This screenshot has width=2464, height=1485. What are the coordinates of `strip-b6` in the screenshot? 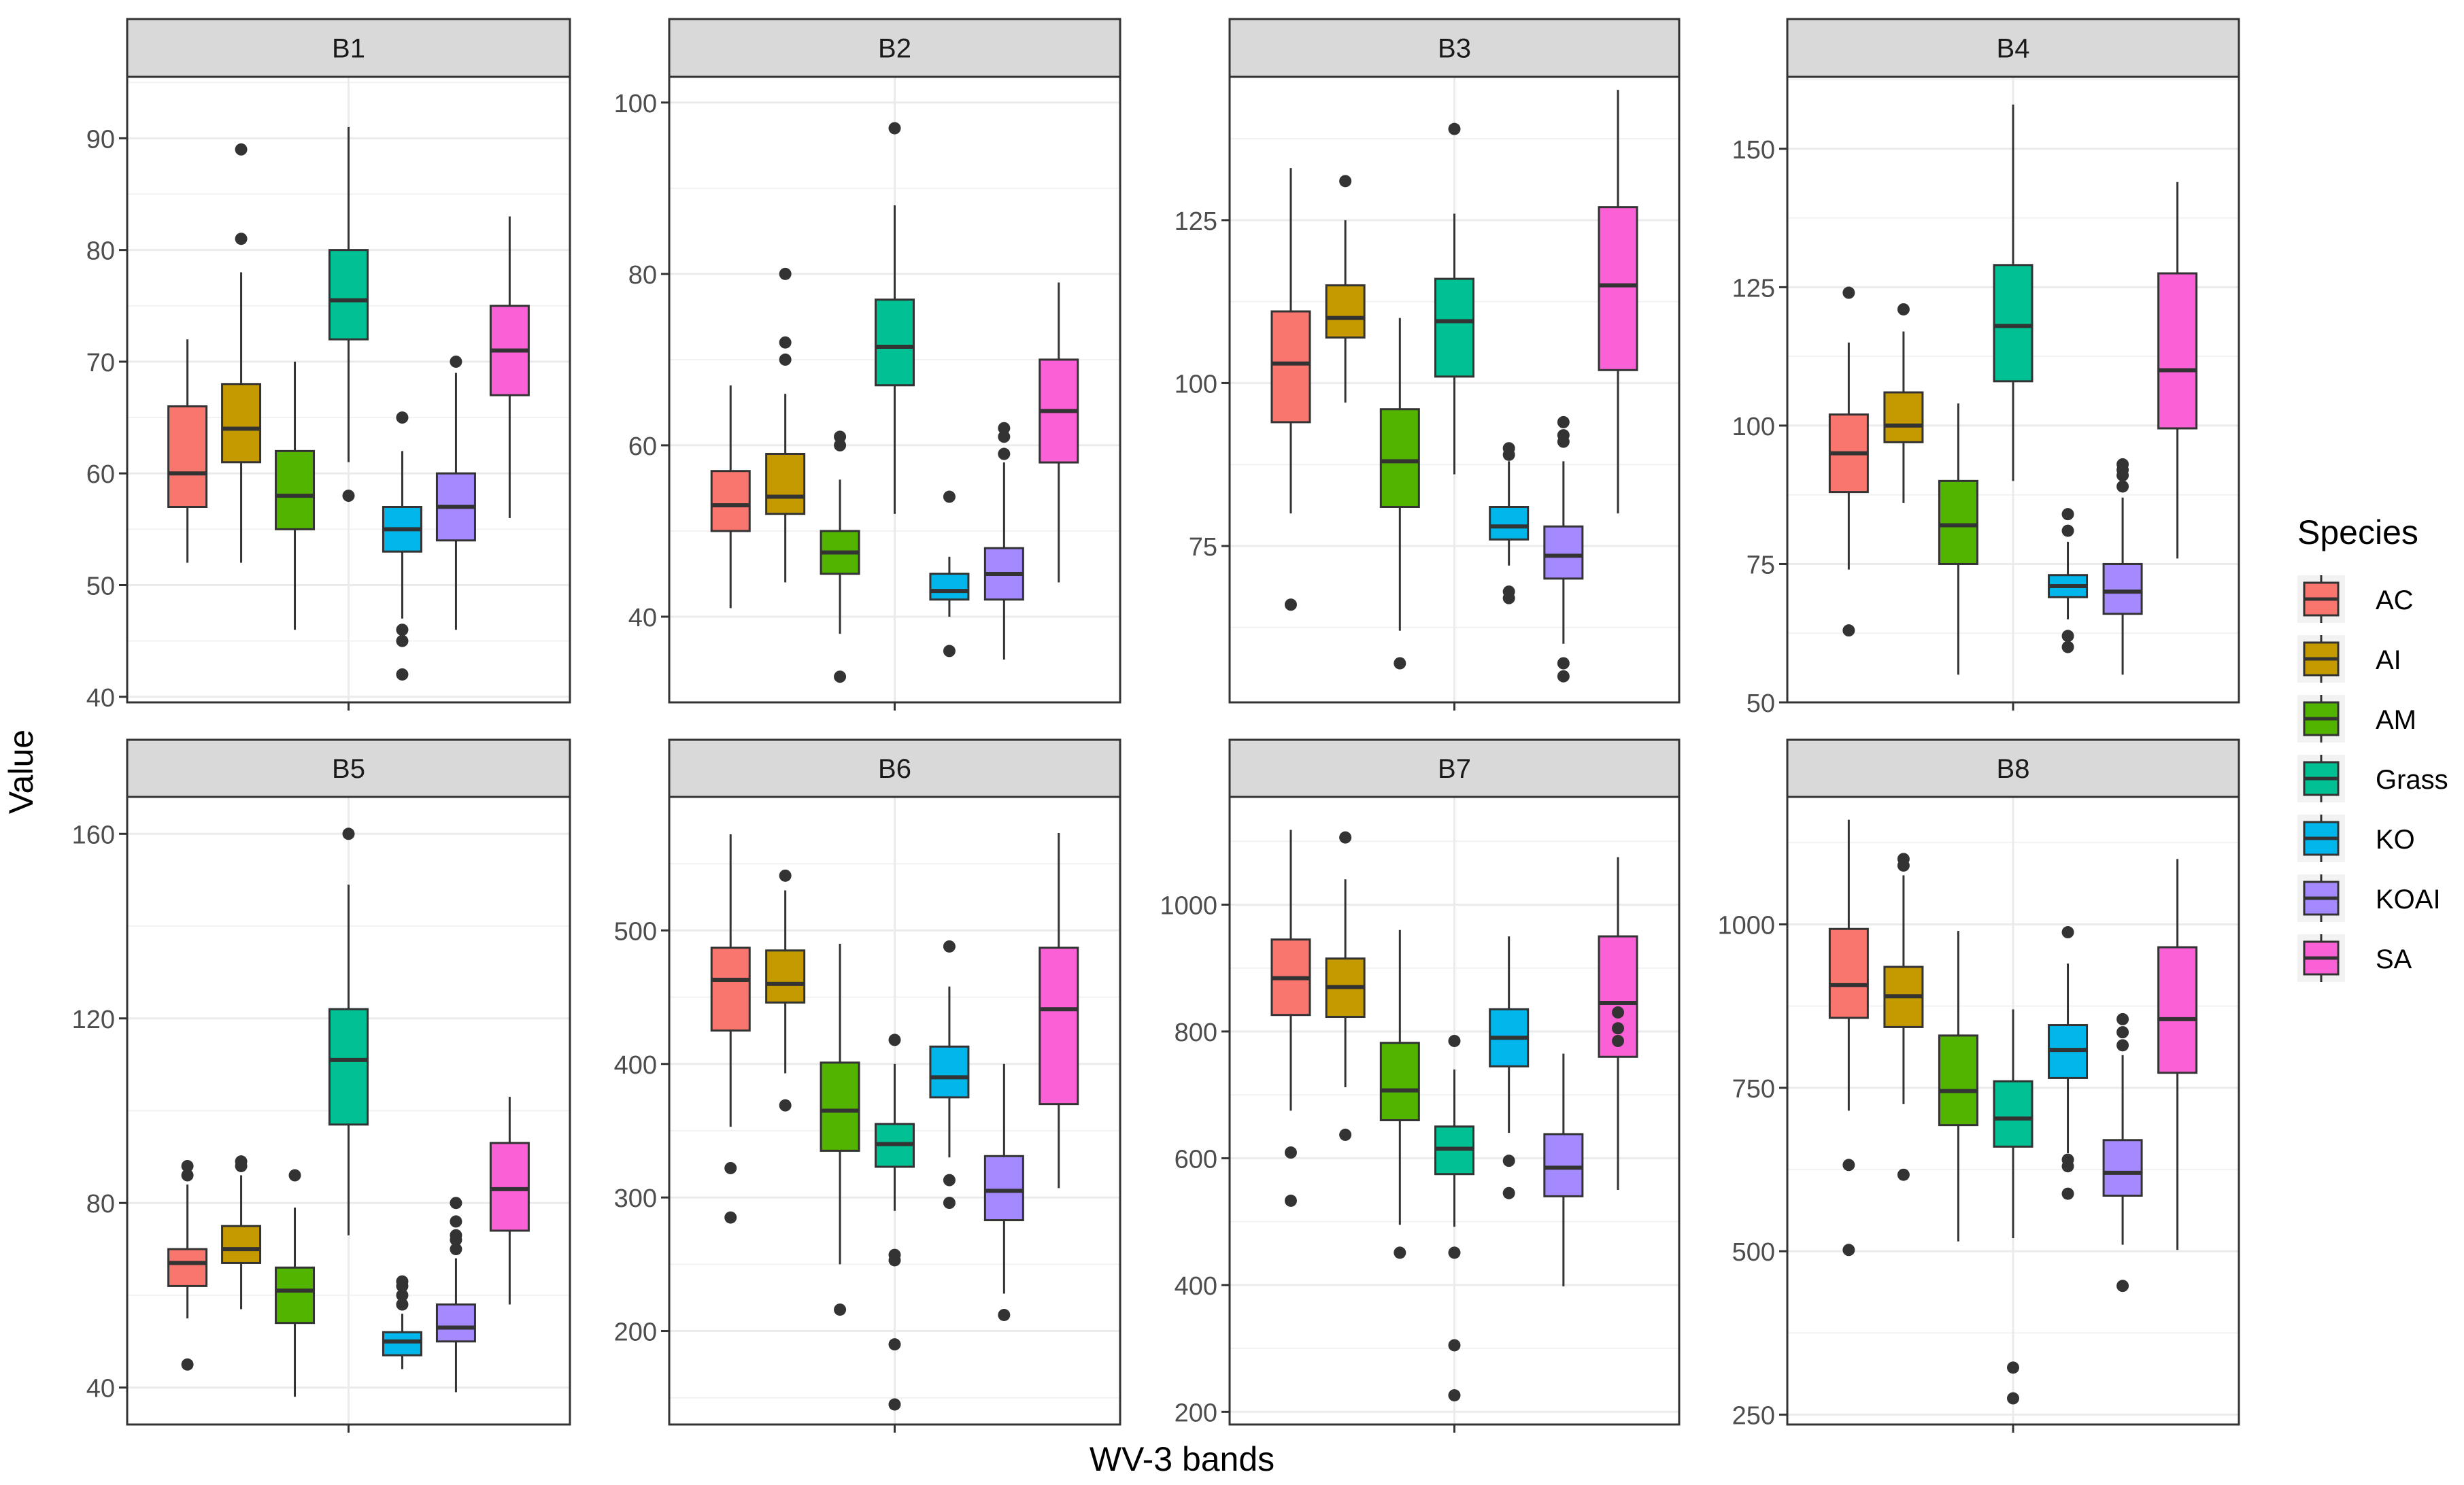 It's located at (894, 768).